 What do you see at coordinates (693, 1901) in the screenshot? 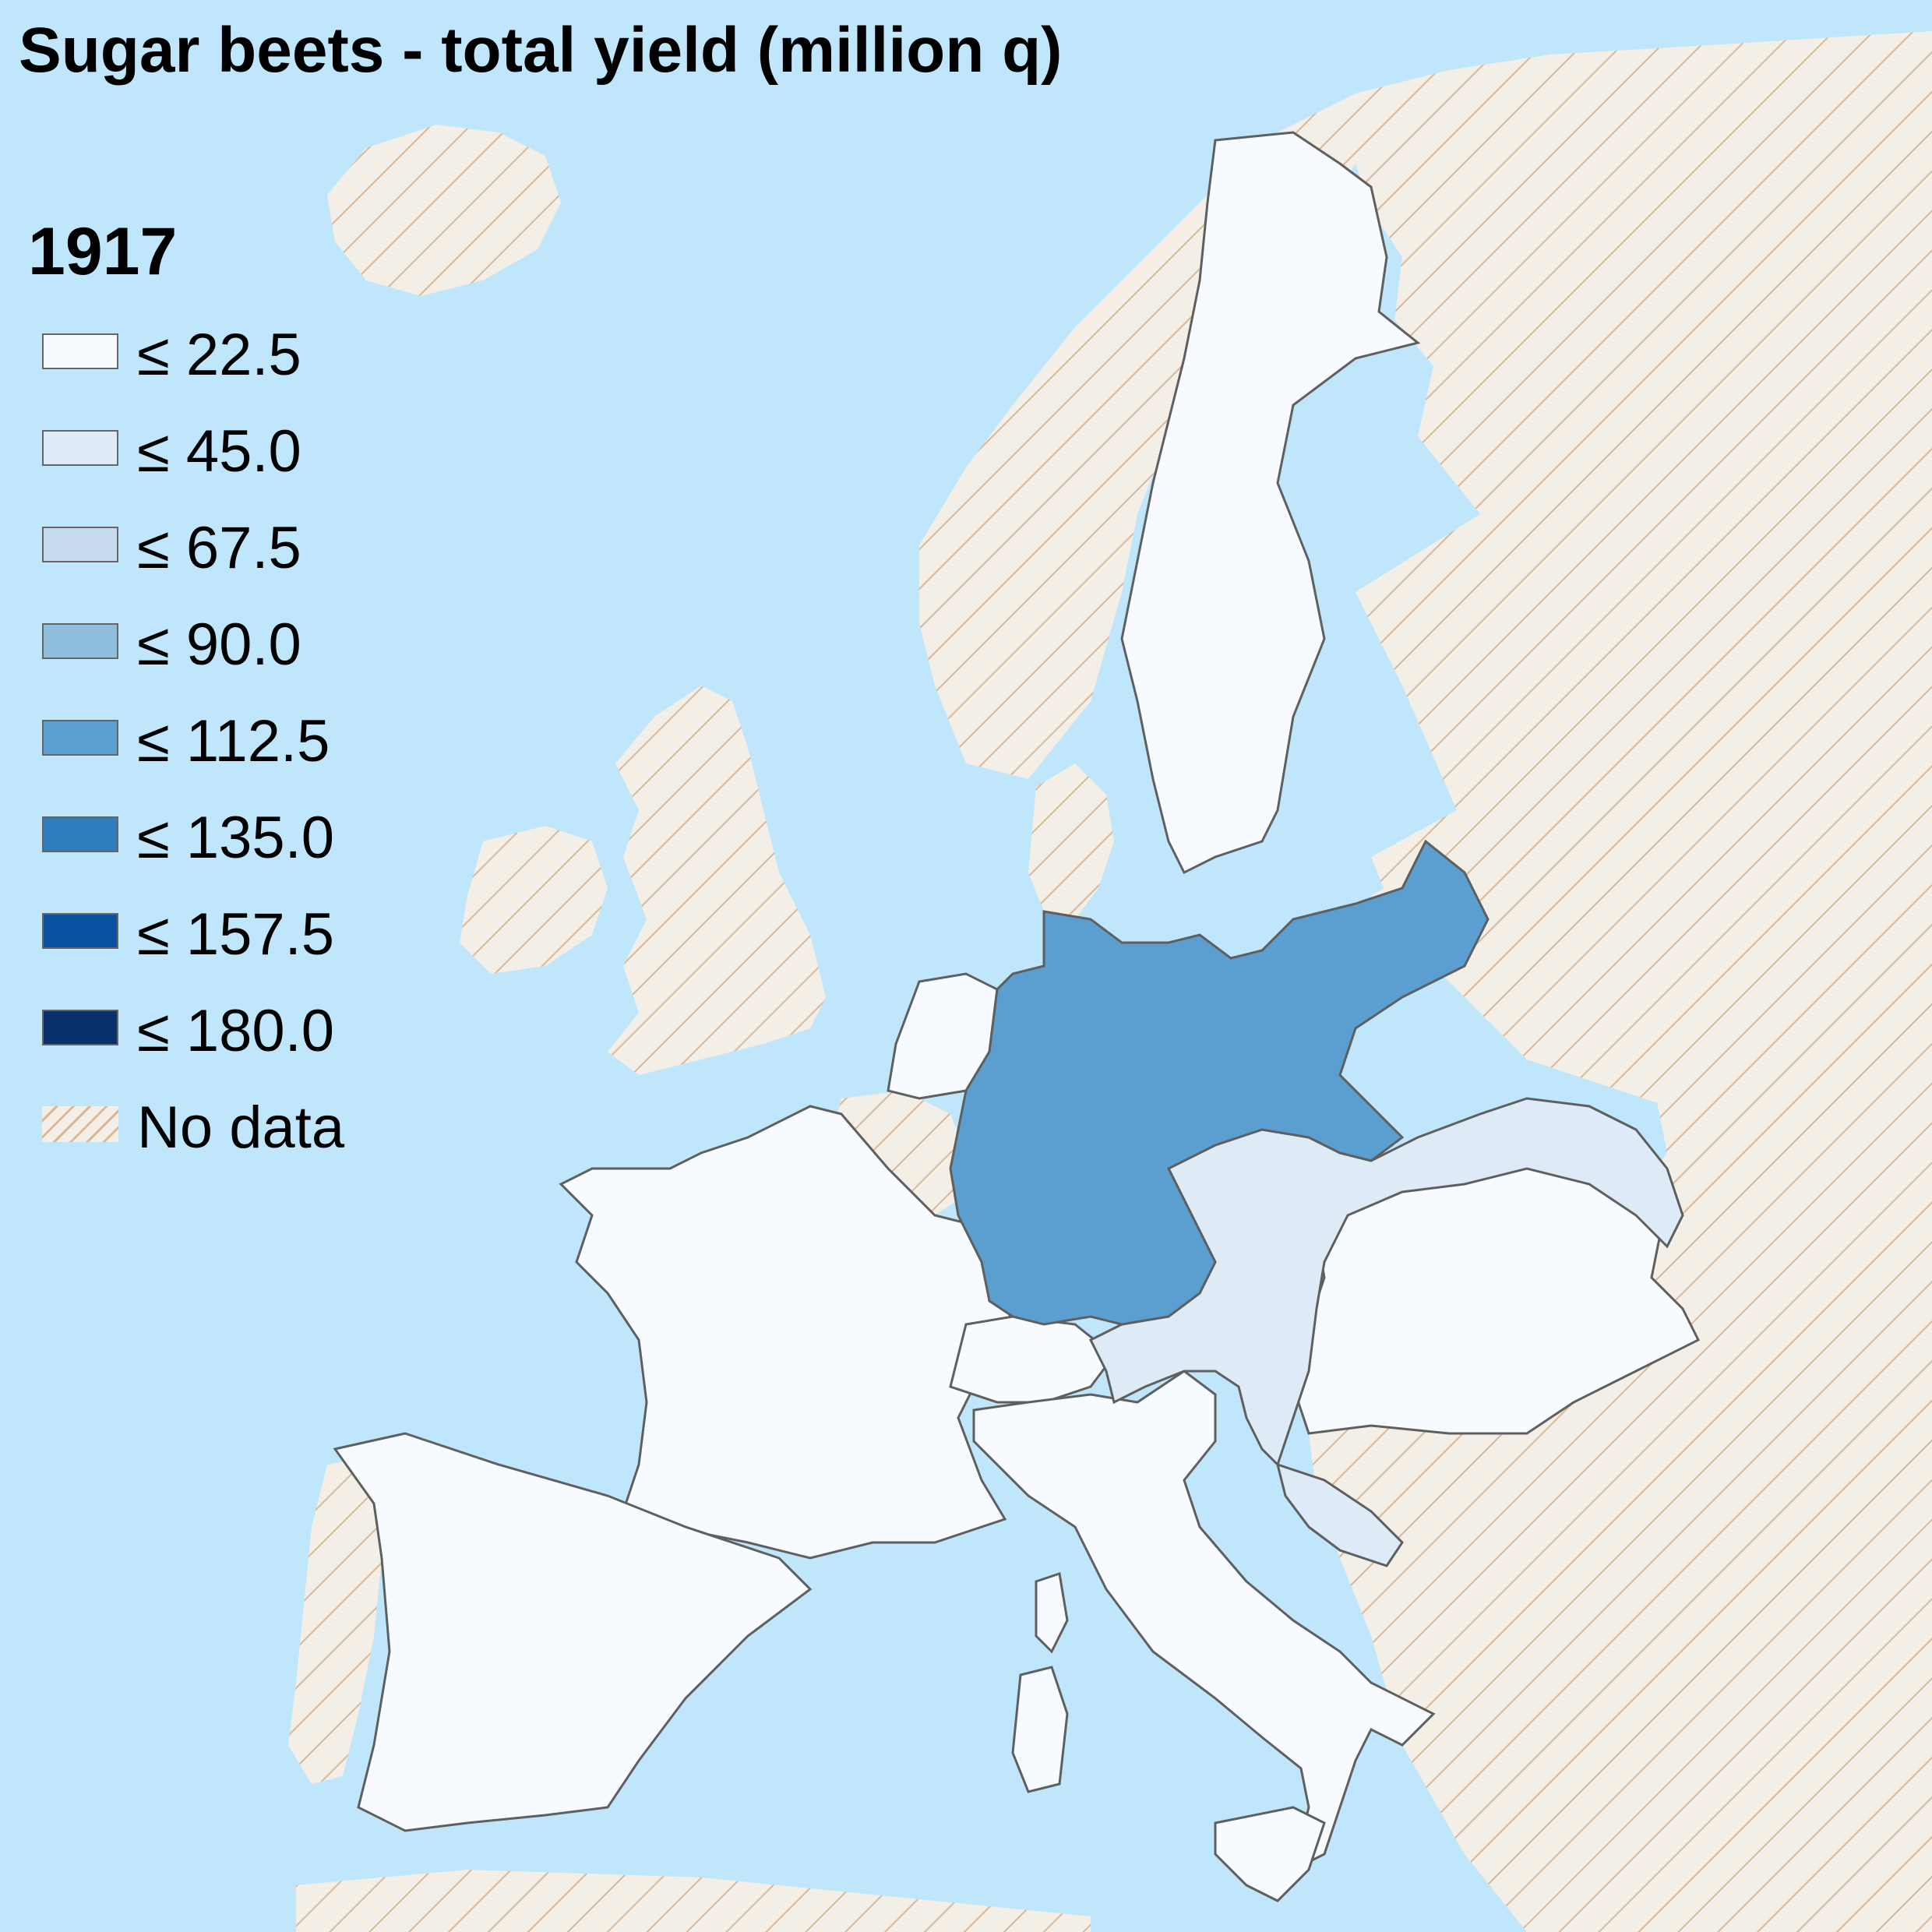
I see `north-africa-shape` at bounding box center [693, 1901].